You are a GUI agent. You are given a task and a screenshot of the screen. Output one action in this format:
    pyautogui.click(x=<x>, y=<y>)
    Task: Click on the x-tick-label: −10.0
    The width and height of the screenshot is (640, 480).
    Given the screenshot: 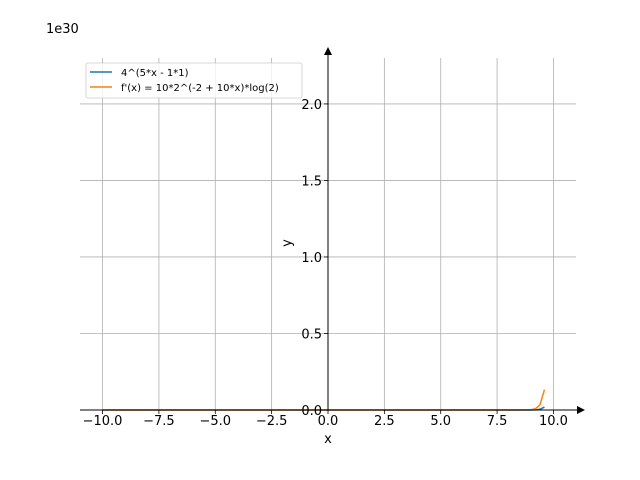 What is the action you would take?
    pyautogui.click(x=103, y=421)
    